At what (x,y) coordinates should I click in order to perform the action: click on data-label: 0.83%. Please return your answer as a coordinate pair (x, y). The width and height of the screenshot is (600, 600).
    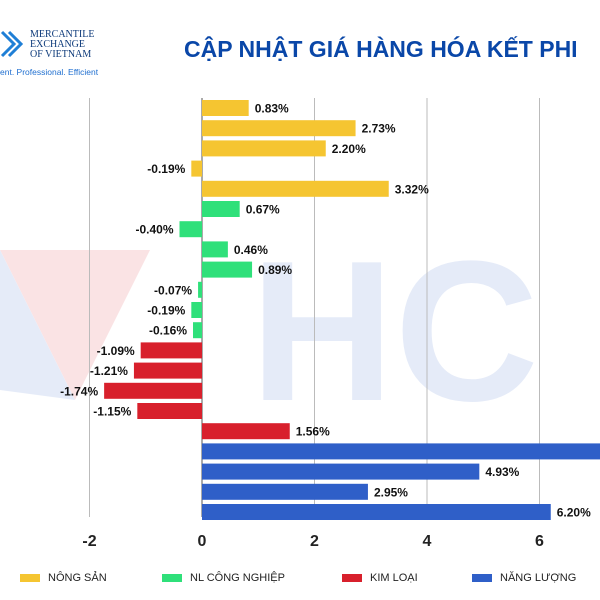
    Looking at the image, I should click on (272, 109).